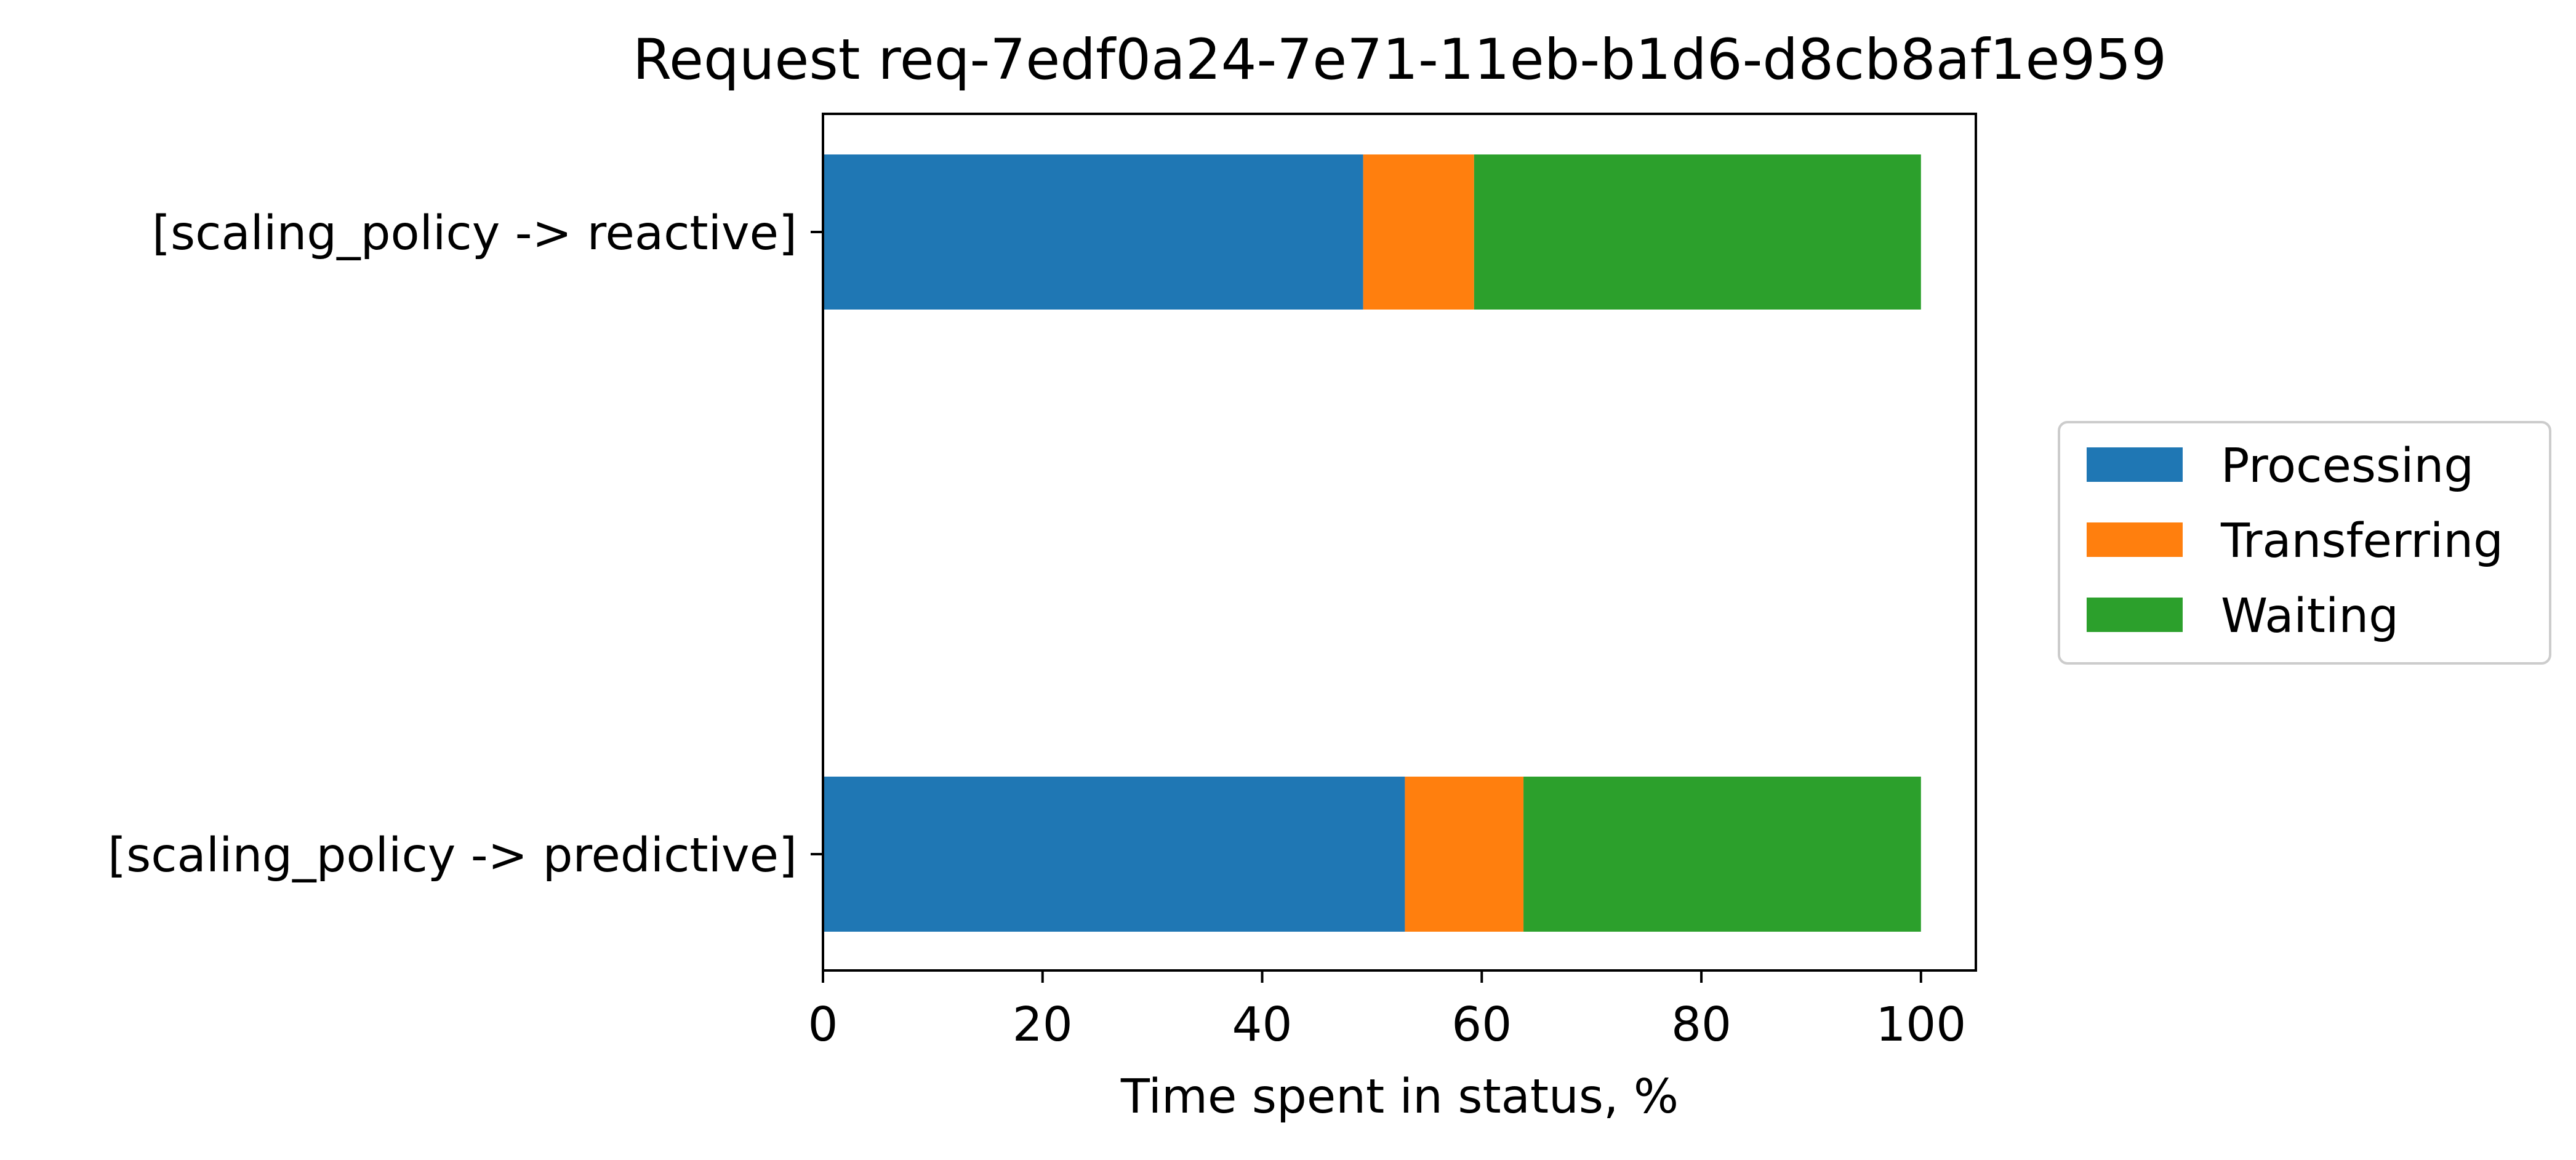 The image size is (2576, 1160). I want to click on x-tick-label-1: 20, so click(1043, 1025).